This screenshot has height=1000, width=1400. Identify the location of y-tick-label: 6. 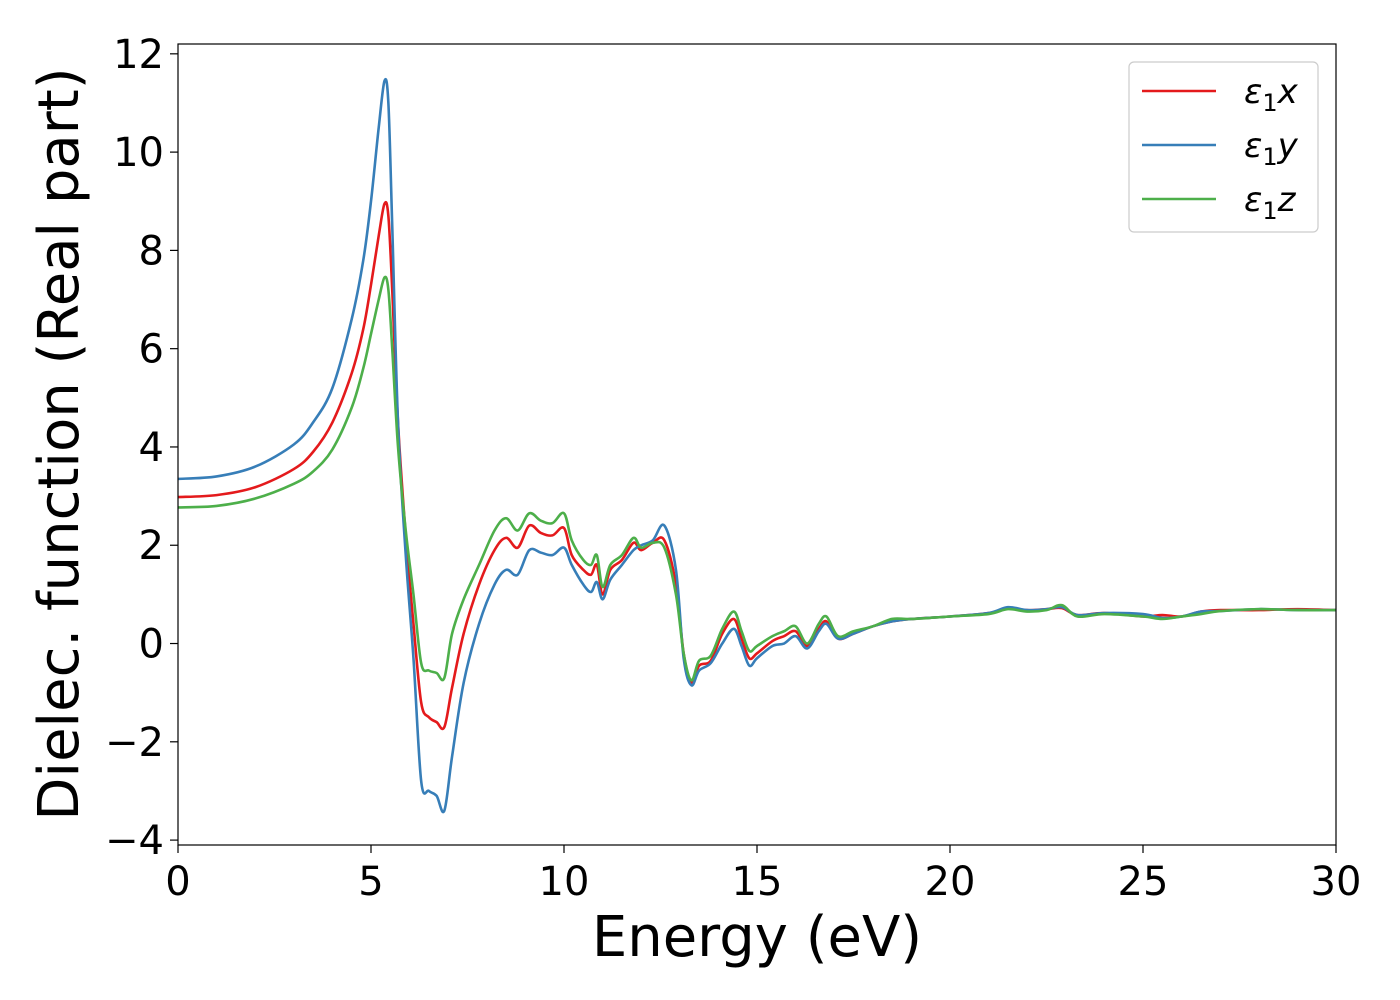
(151, 350).